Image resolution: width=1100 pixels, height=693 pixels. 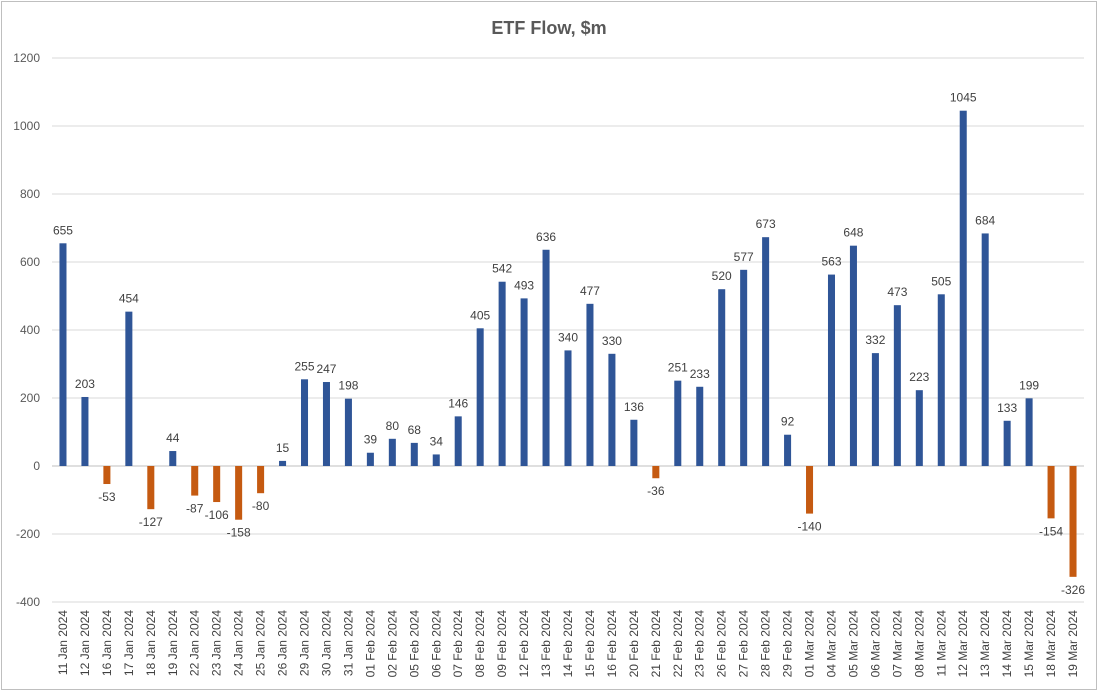 What do you see at coordinates (63, 642) in the screenshot?
I see `x-tick-label: 11 Jan 2024` at bounding box center [63, 642].